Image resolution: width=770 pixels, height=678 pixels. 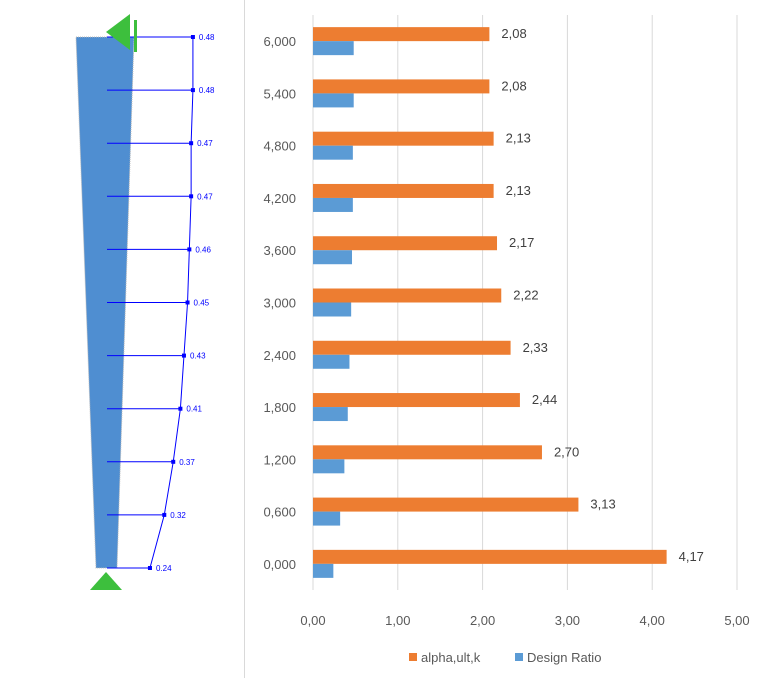 I want to click on ratio-label: 0.45, so click(x=202, y=303).